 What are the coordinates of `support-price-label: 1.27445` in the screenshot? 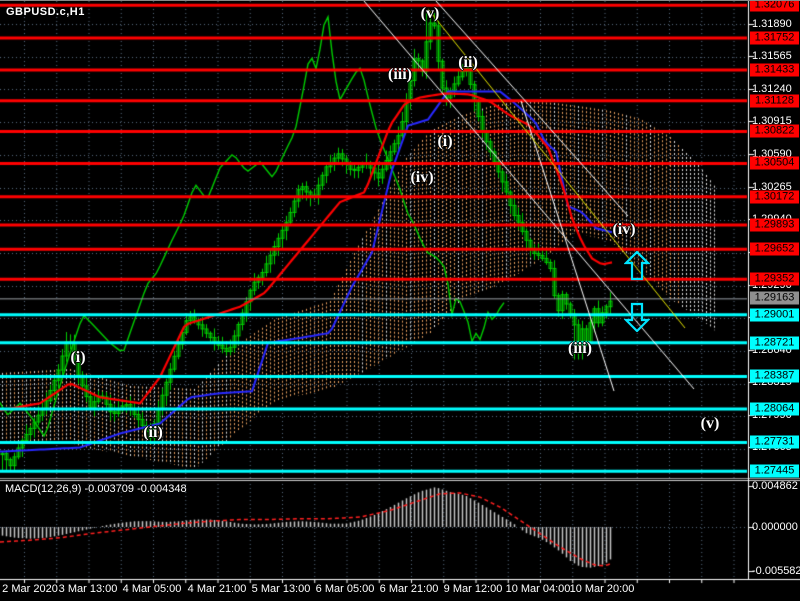 It's located at (774, 471).